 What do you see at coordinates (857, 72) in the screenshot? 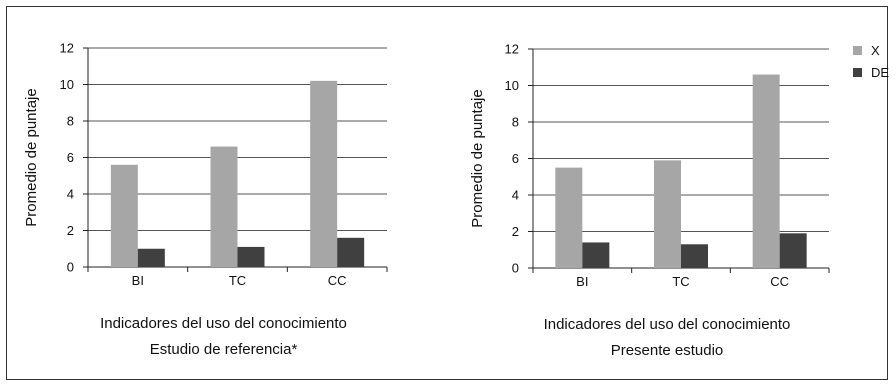
I see `legend-swatch-de` at bounding box center [857, 72].